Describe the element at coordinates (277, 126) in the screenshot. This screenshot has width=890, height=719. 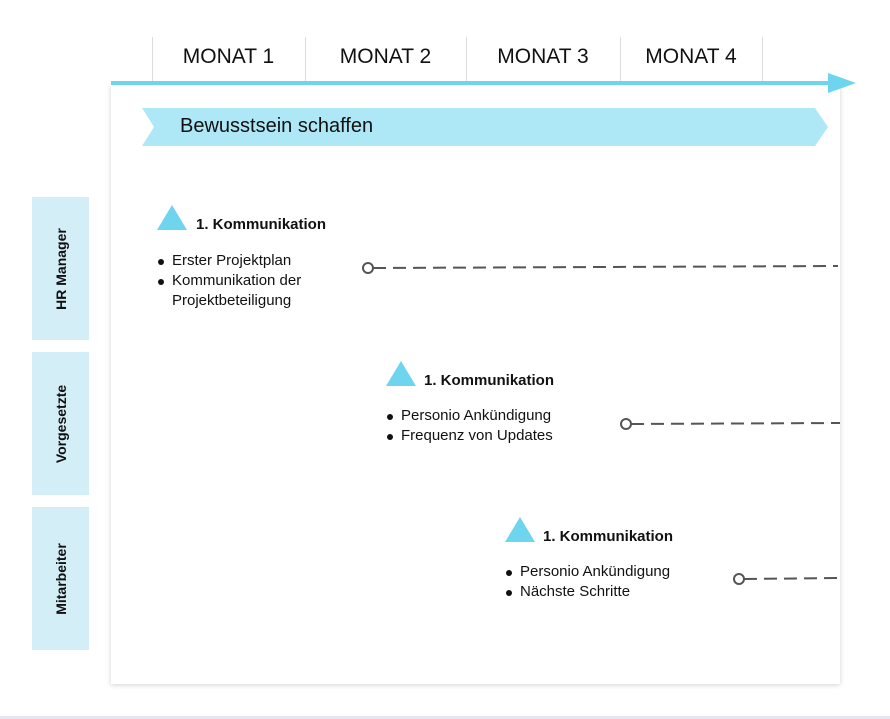
I see `phase-banner-label: Bewusstsein schaffen` at that location.